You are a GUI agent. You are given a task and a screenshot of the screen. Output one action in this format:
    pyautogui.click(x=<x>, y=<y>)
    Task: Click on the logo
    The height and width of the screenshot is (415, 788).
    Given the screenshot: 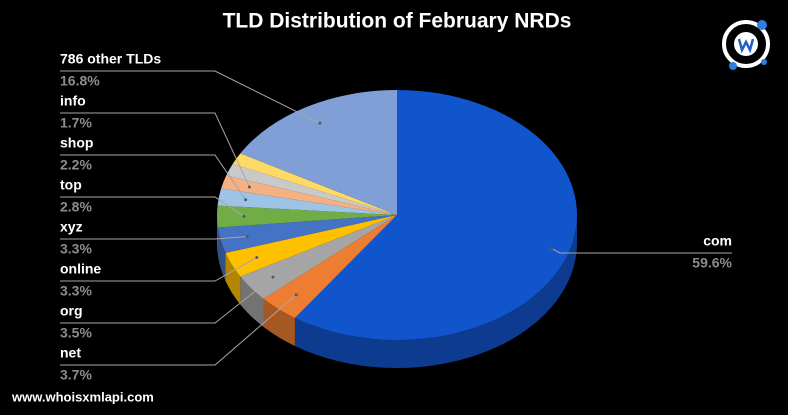 What is the action you would take?
    pyautogui.click(x=746, y=45)
    